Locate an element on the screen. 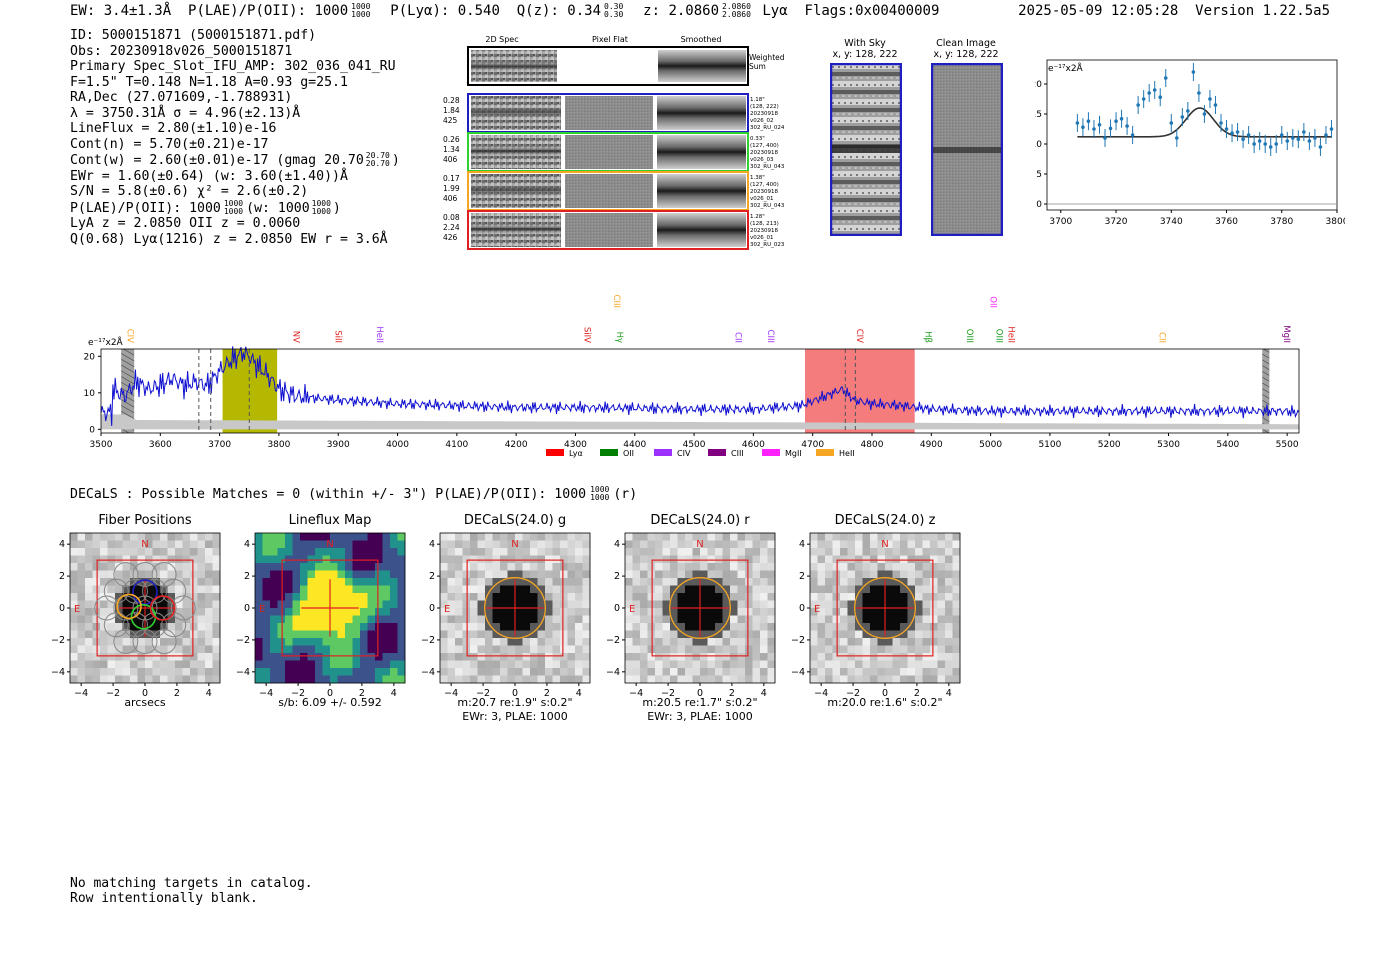 This screenshot has height=953, width=1400. decals-east-label: E is located at coordinates (632, 609).